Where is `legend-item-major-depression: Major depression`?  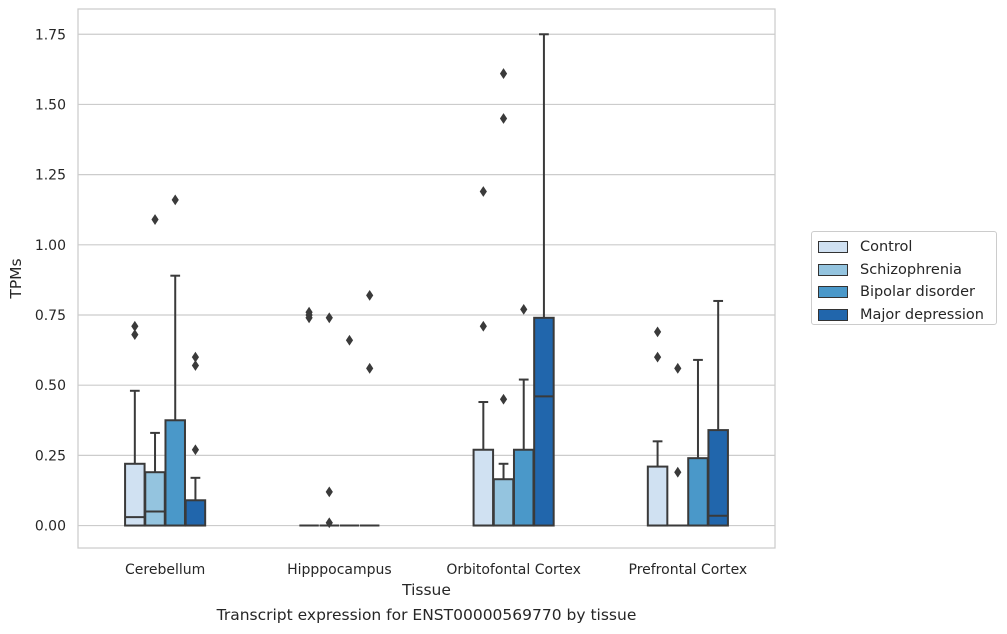 legend-item-major-depression: Major depression is located at coordinates (907, 315).